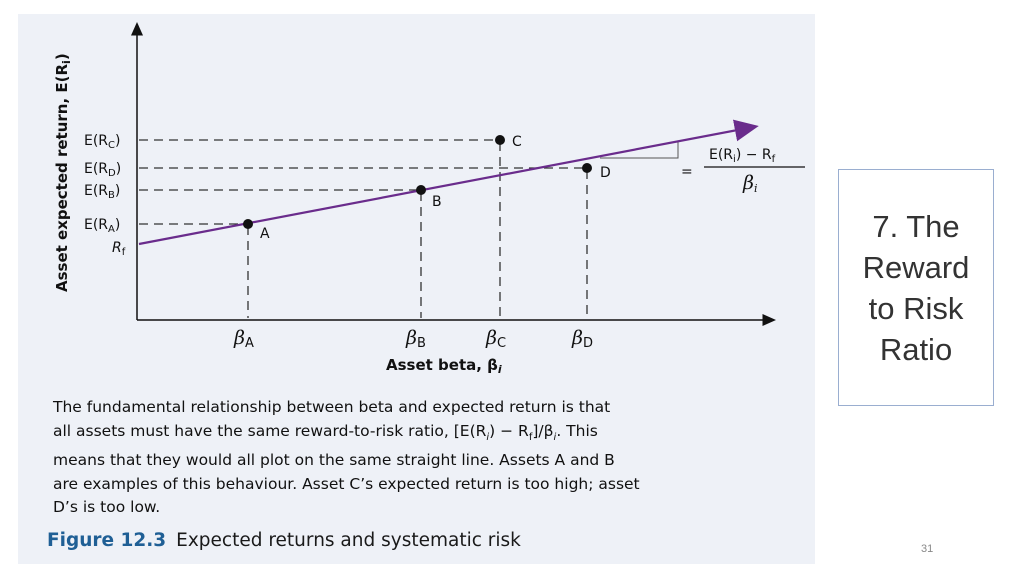  What do you see at coordinates (517, 142) in the screenshot?
I see `point-c-label: C` at bounding box center [517, 142].